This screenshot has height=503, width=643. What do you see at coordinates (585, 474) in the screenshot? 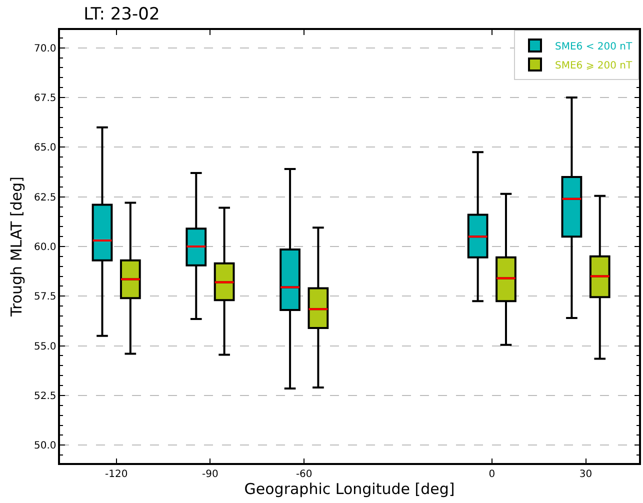
I see `x-tick-label: 30` at bounding box center [585, 474].